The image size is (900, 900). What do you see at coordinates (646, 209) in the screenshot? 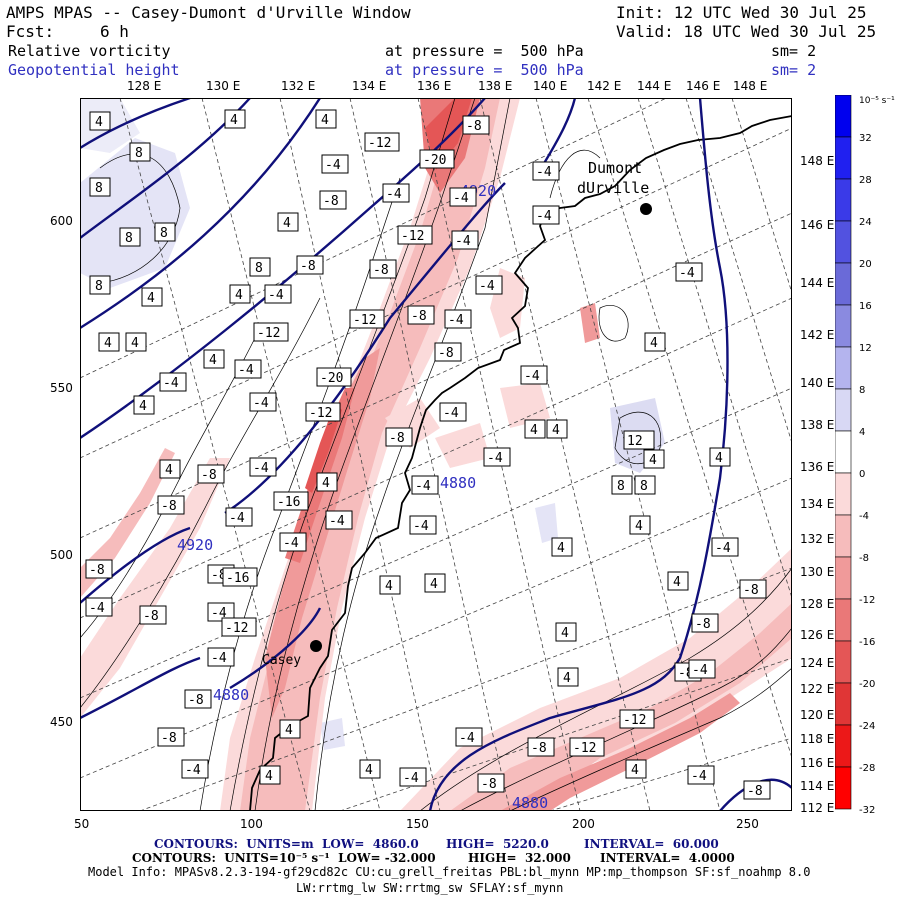
I see `dumont-durville-marker` at bounding box center [646, 209].